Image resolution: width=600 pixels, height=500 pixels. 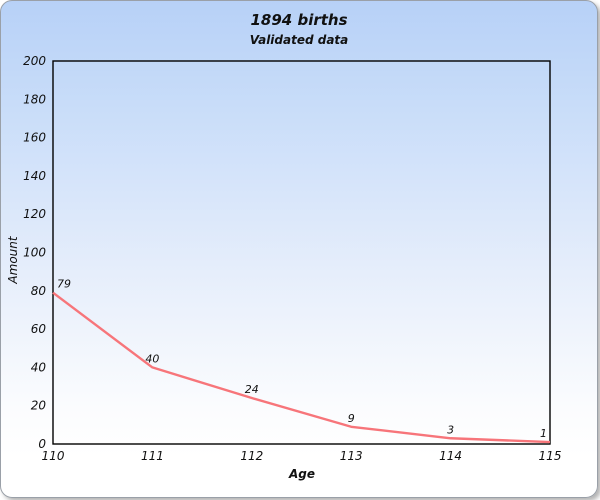 What do you see at coordinates (301, 474) in the screenshot?
I see `x-axis-title: Age` at bounding box center [301, 474].